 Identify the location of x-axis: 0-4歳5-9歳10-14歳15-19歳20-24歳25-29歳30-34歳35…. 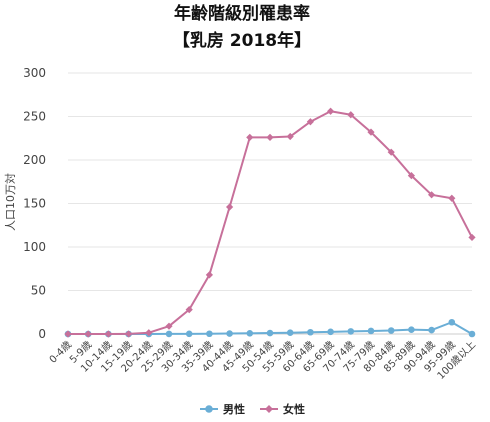
(262, 360).